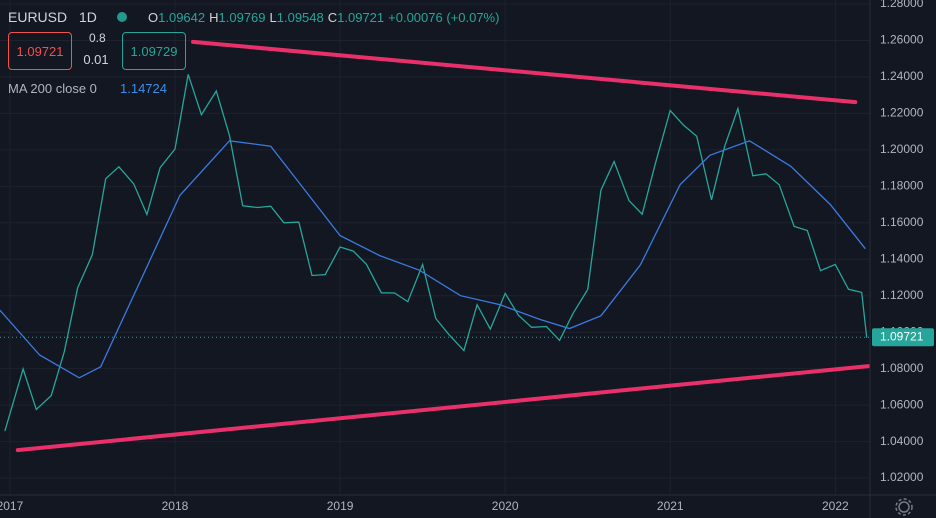 Image resolution: width=936 pixels, height=518 pixels. What do you see at coordinates (902, 368) in the screenshot?
I see `y-tick-label: 1.08000` at bounding box center [902, 368].